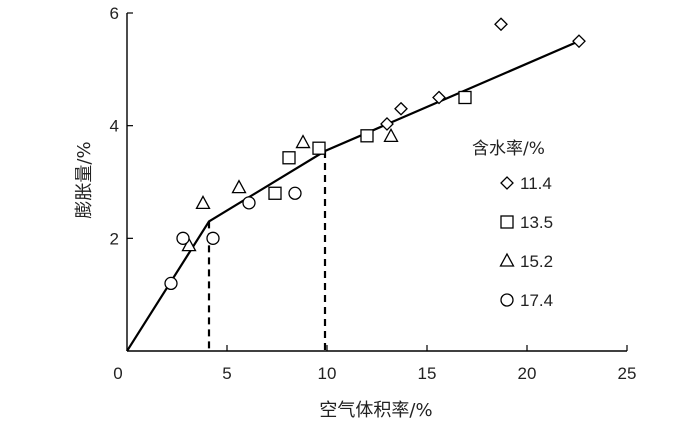 The height and width of the screenshot is (426, 700). Describe the element at coordinates (114, 126) in the screenshot. I see `y-tick-label: 4` at that location.